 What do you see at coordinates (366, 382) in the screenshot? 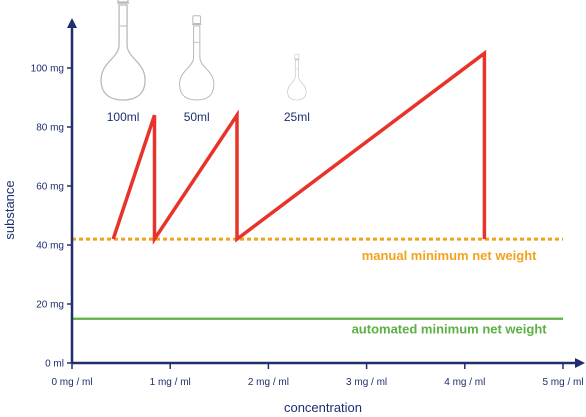
I see `x-tick-label: 3 mg / ml` at bounding box center [366, 382].